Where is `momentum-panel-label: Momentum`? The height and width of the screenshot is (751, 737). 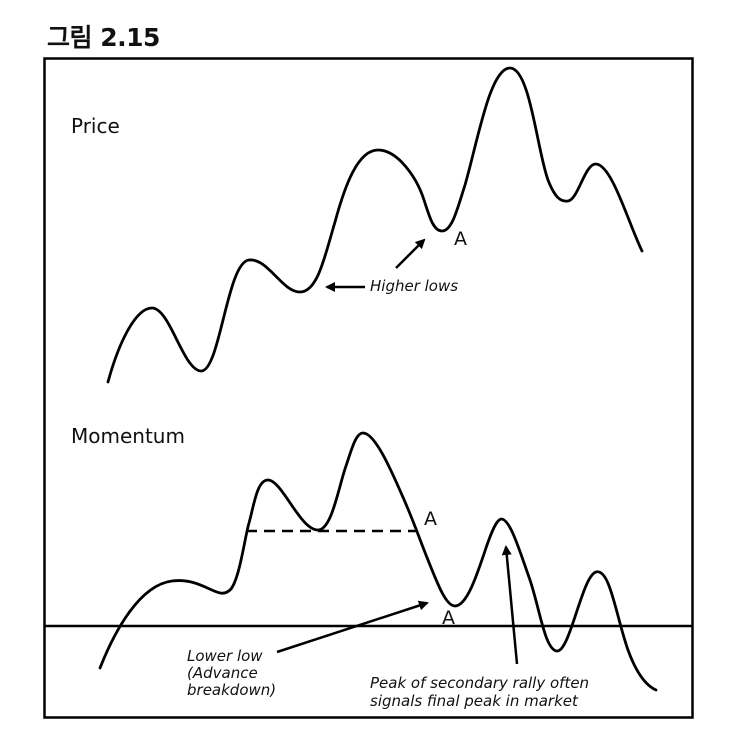 momentum-panel-label: Momentum is located at coordinates (128, 436).